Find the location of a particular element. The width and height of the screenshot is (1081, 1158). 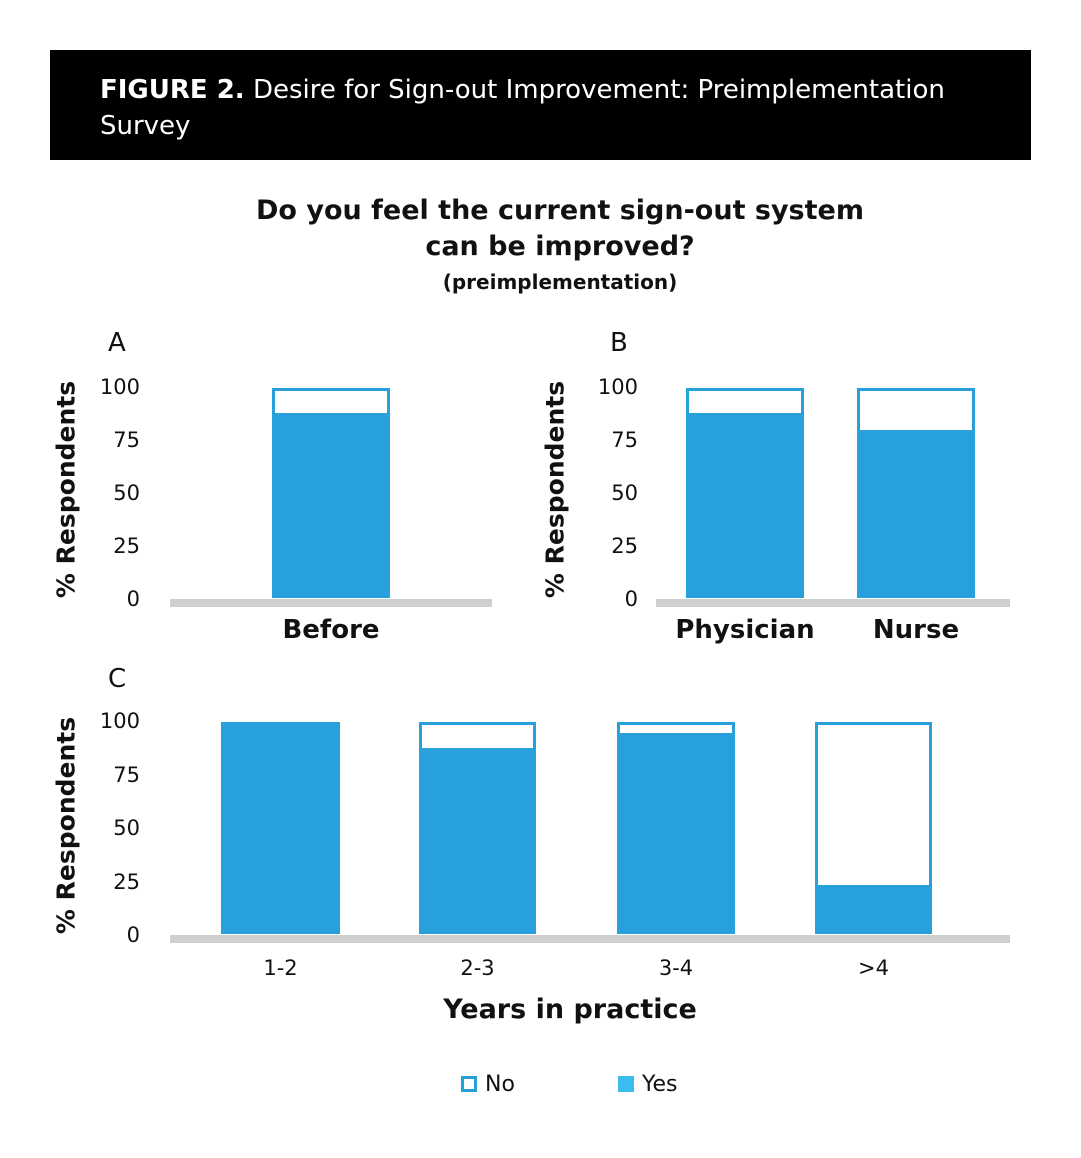

x-tick-label-b-1: Physician is located at coordinates (745, 630).